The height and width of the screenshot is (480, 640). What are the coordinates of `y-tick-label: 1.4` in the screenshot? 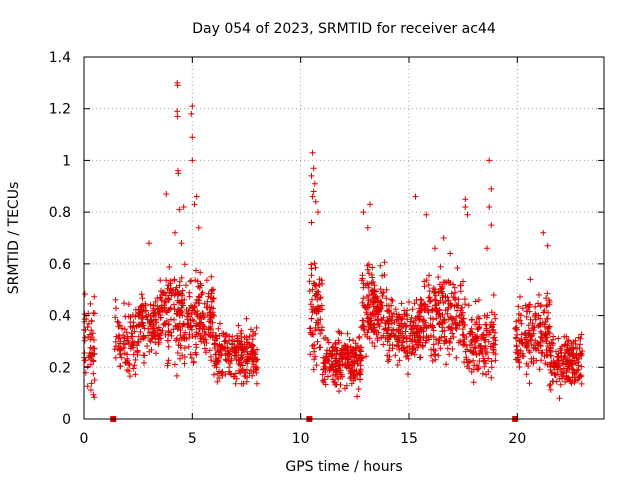 It's located at (60, 58).